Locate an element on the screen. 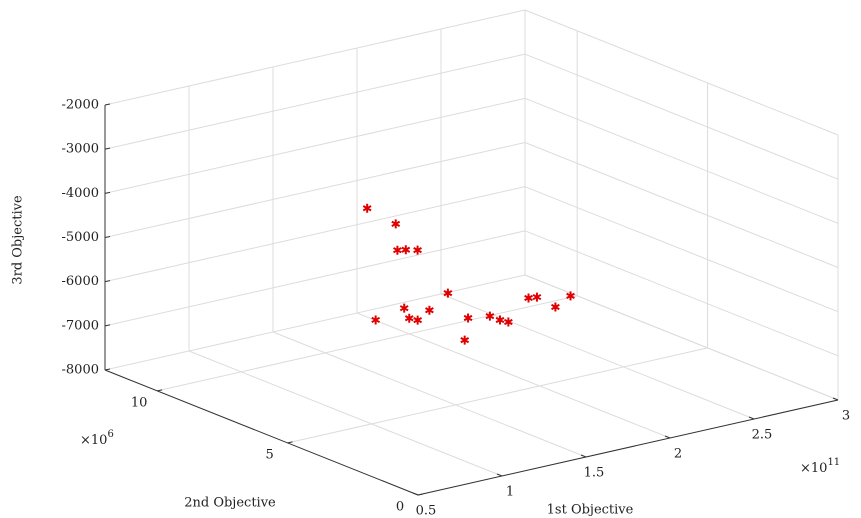 The width and height of the screenshot is (861, 518). z-tick-label: -2000 is located at coordinates (80, 105).